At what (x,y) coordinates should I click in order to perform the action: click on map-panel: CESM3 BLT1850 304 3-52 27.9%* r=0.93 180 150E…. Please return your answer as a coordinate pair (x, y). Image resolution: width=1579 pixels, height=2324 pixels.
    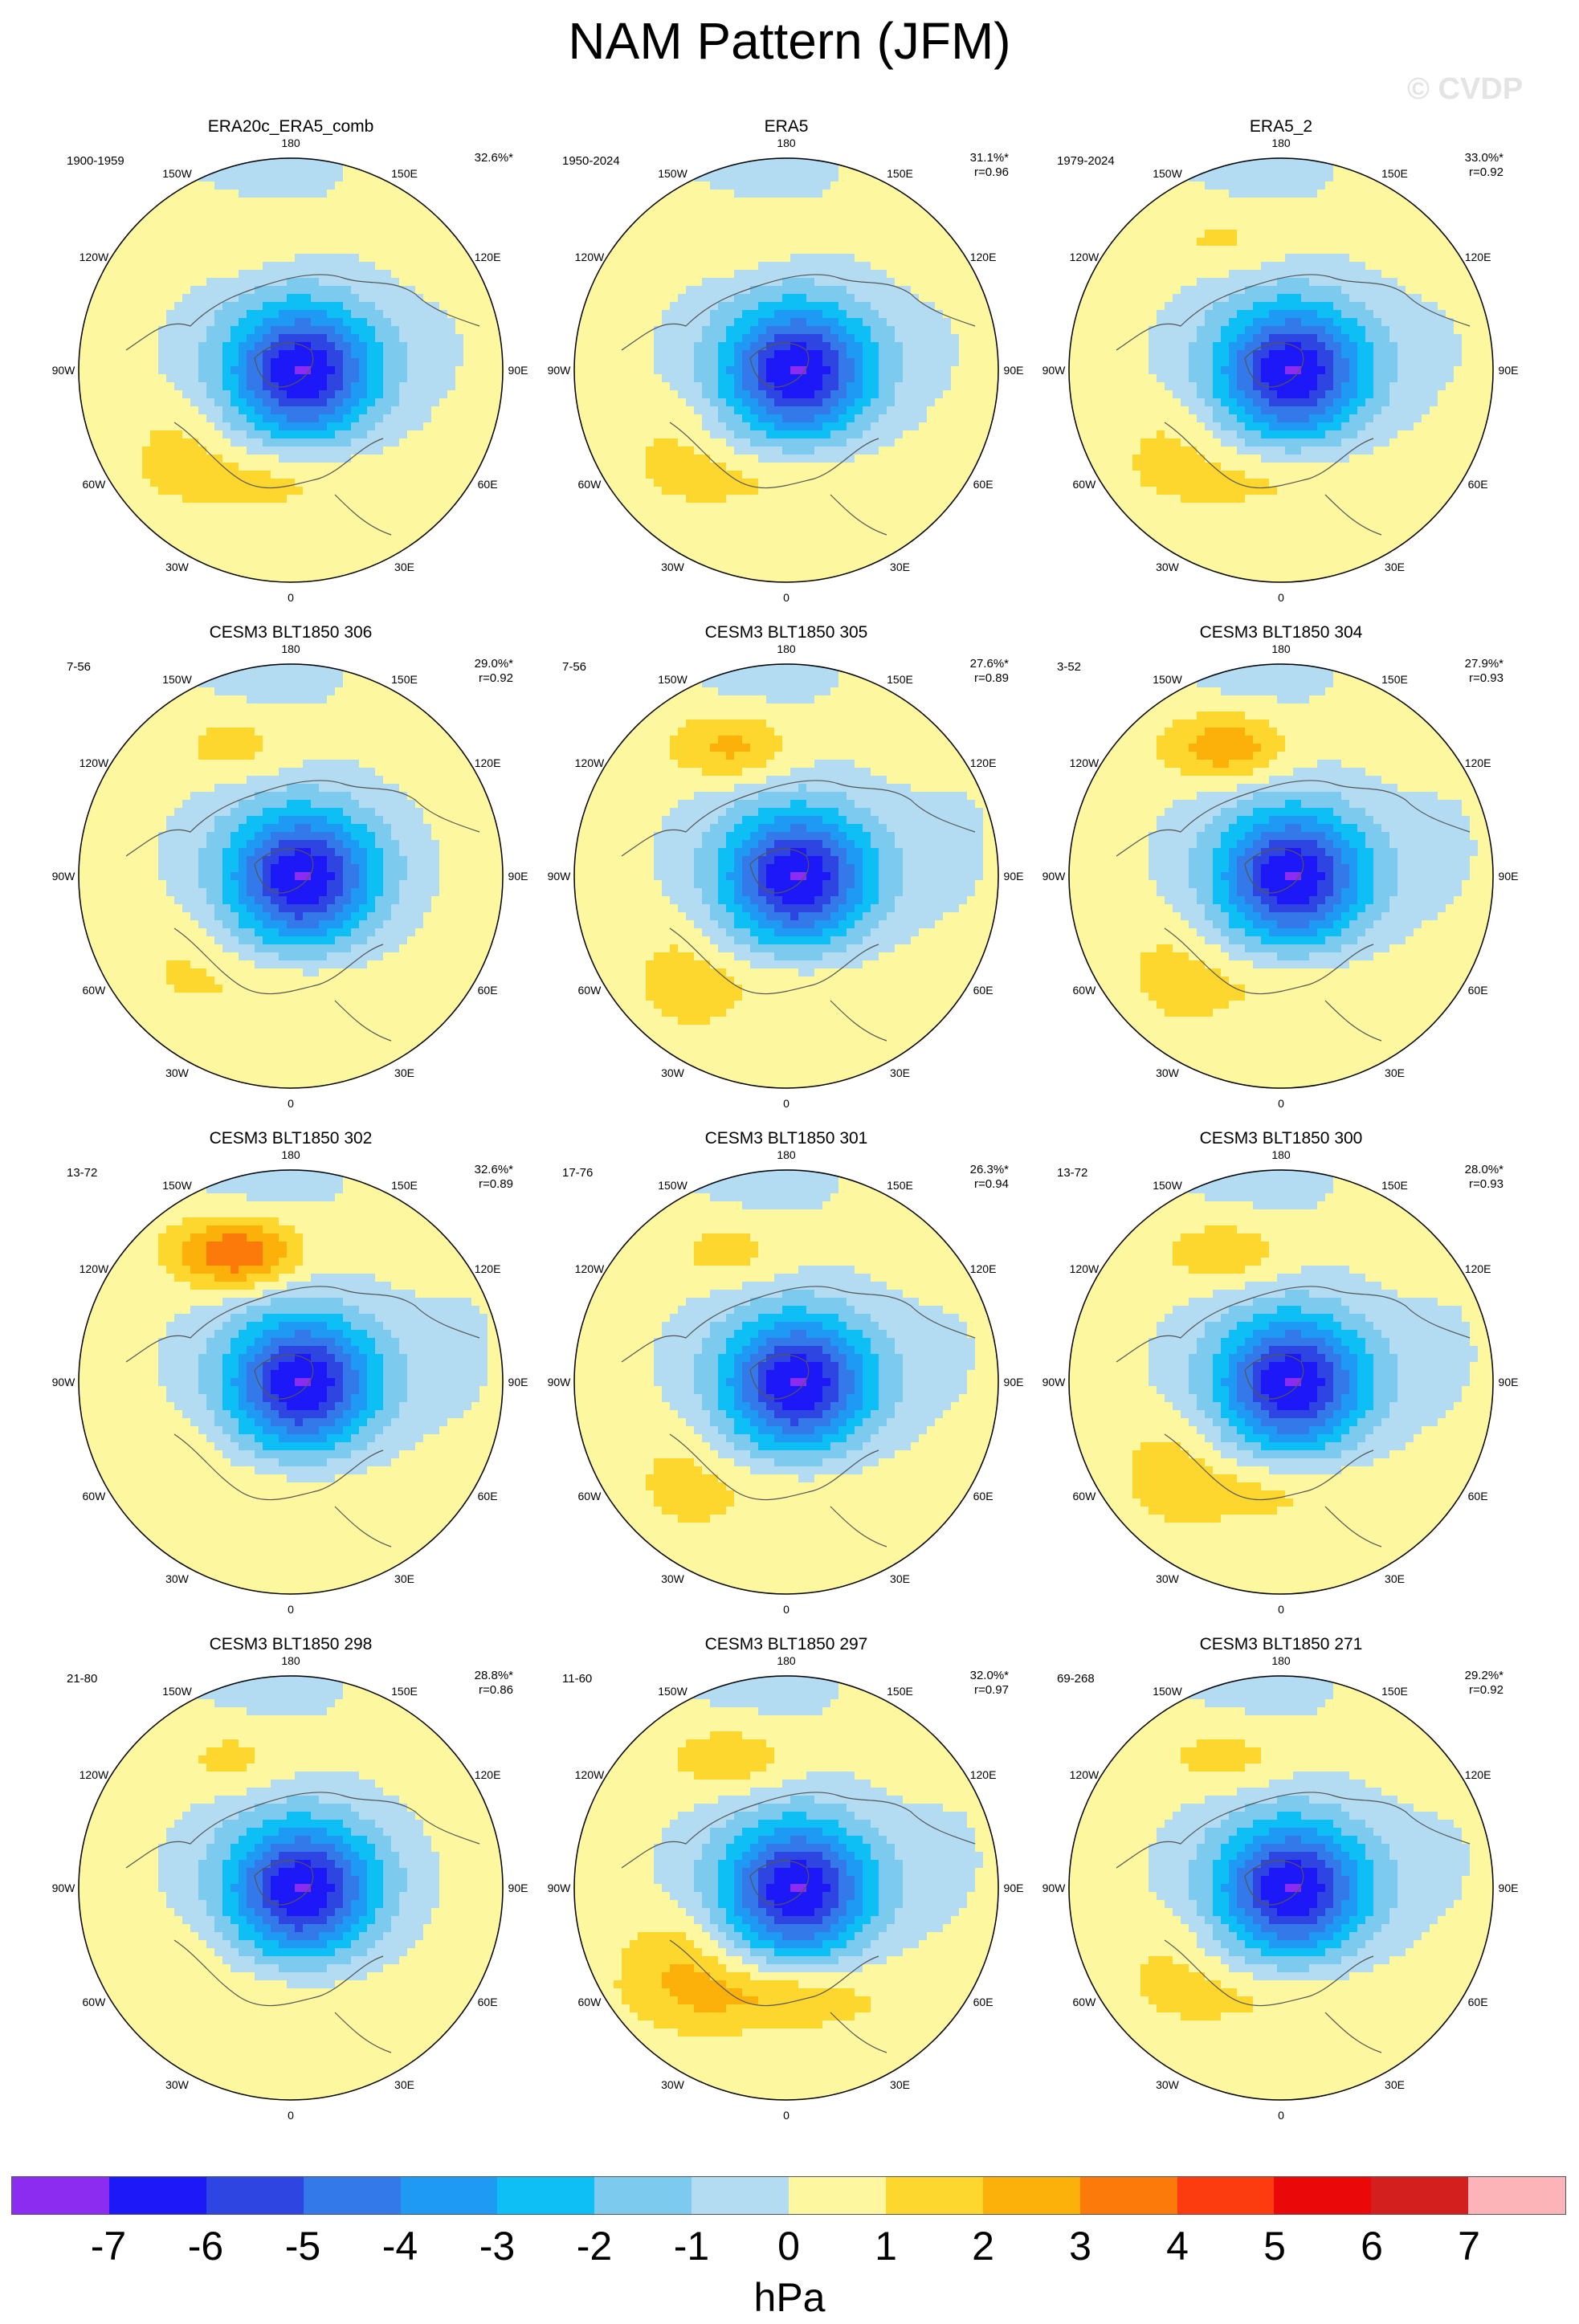
    Looking at the image, I should click on (1281, 872).